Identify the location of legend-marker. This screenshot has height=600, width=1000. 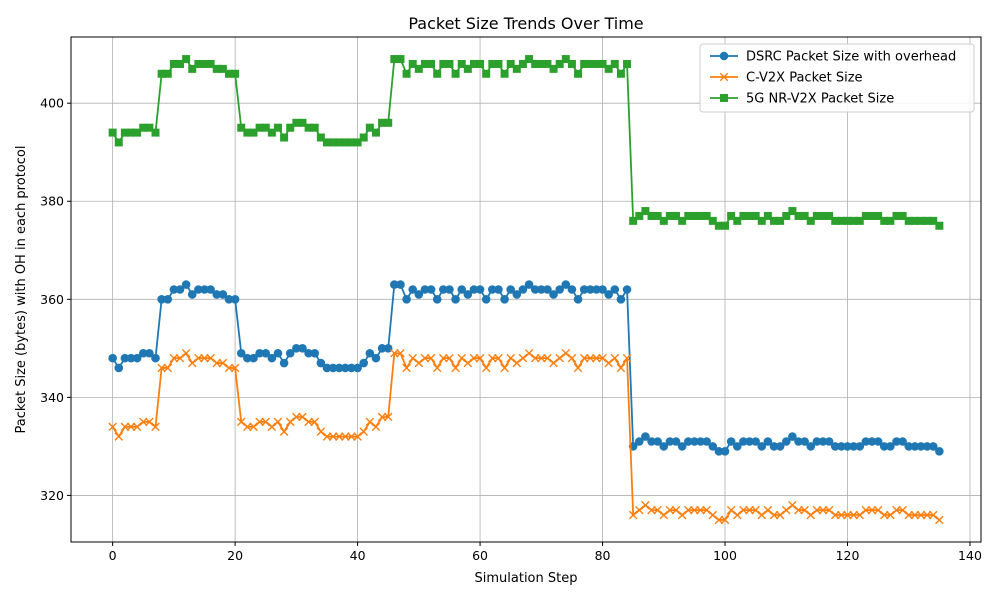
(724, 56).